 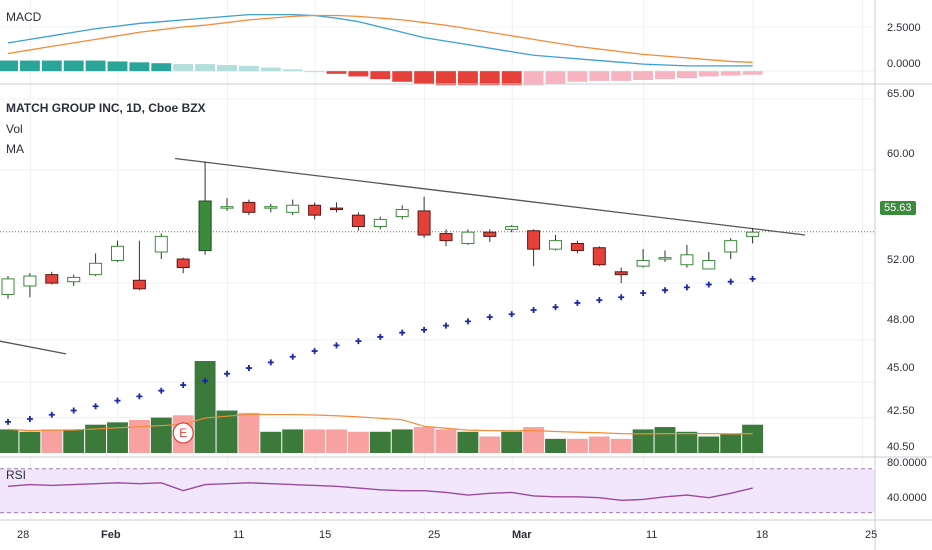 I want to click on rsi-band, so click(x=437, y=490).